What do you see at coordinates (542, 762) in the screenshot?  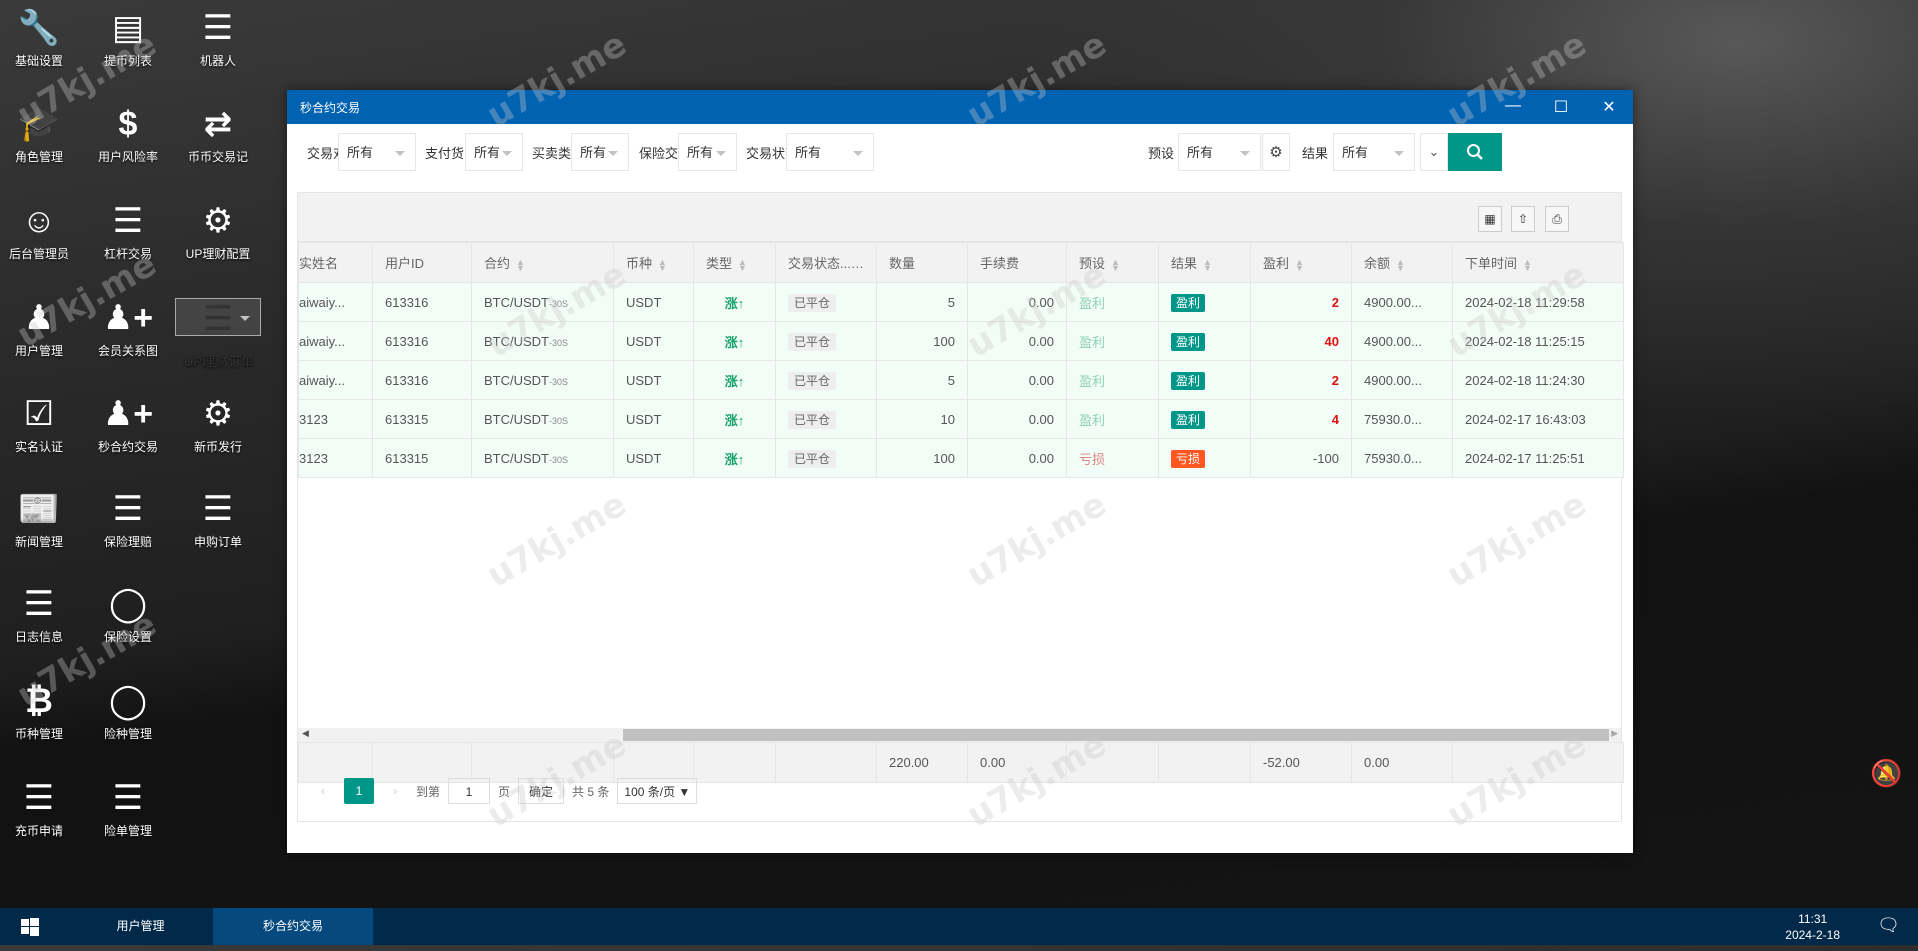 I see `total-empty` at bounding box center [542, 762].